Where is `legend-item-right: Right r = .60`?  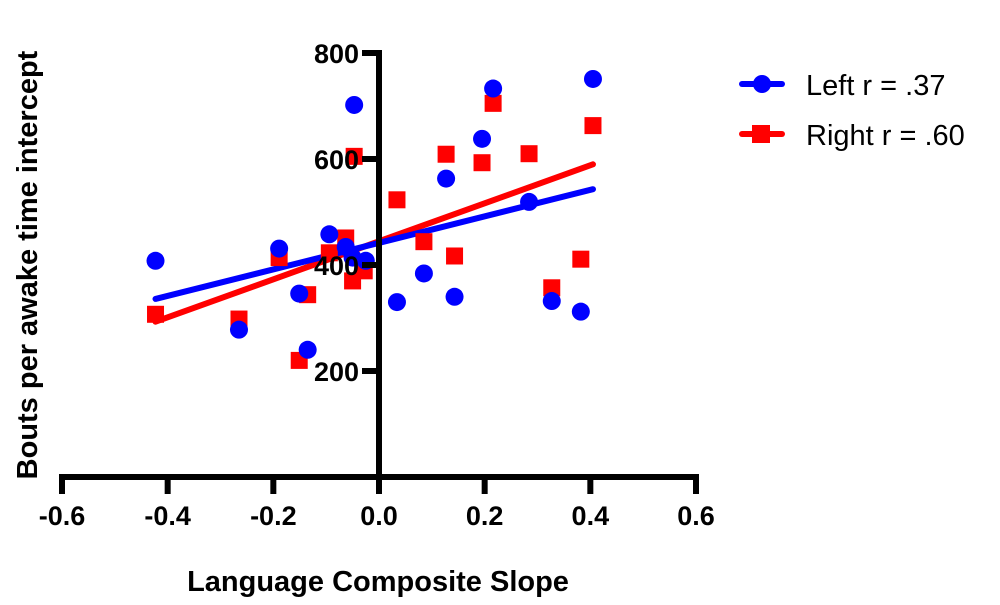 legend-item-right: Right r = .60 is located at coordinates (852, 136).